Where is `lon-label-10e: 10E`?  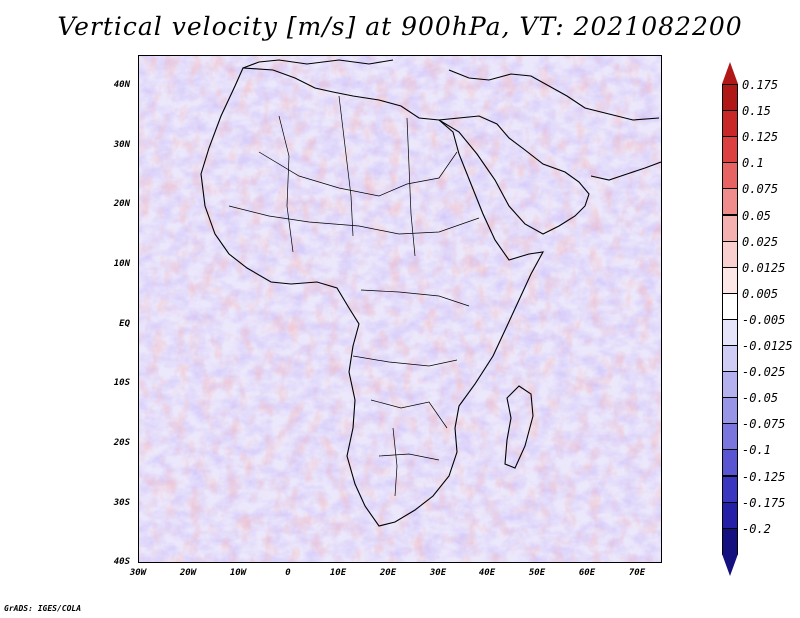 lon-label-10e: 10E is located at coordinates (338, 573).